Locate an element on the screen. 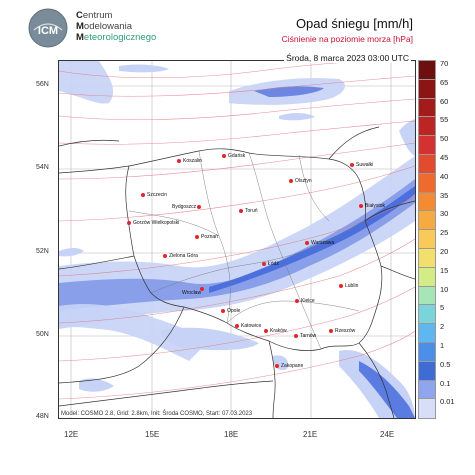 This screenshot has width=475, height=475. city-warszawa: Warszawa is located at coordinates (319, 243).